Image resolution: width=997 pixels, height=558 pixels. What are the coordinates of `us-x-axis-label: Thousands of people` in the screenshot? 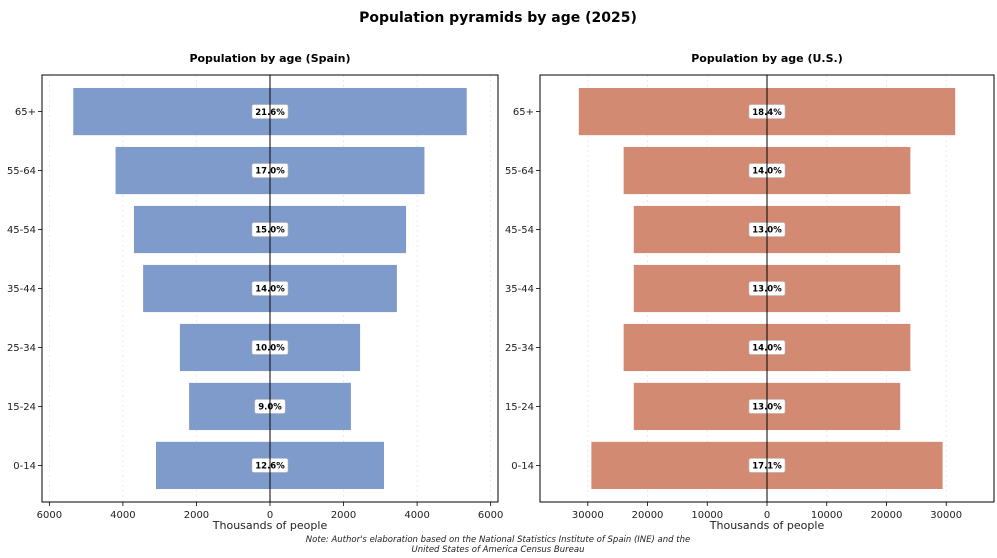 It's located at (767, 525).